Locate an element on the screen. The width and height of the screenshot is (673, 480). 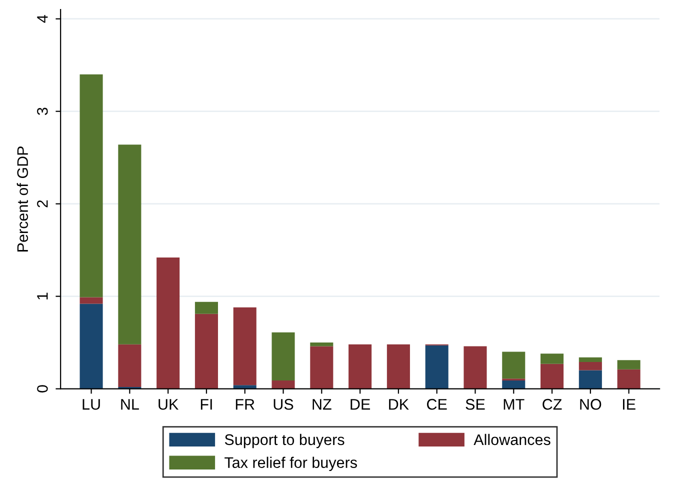
y-axis-title: Percent of GDP is located at coordinates (22, 199).